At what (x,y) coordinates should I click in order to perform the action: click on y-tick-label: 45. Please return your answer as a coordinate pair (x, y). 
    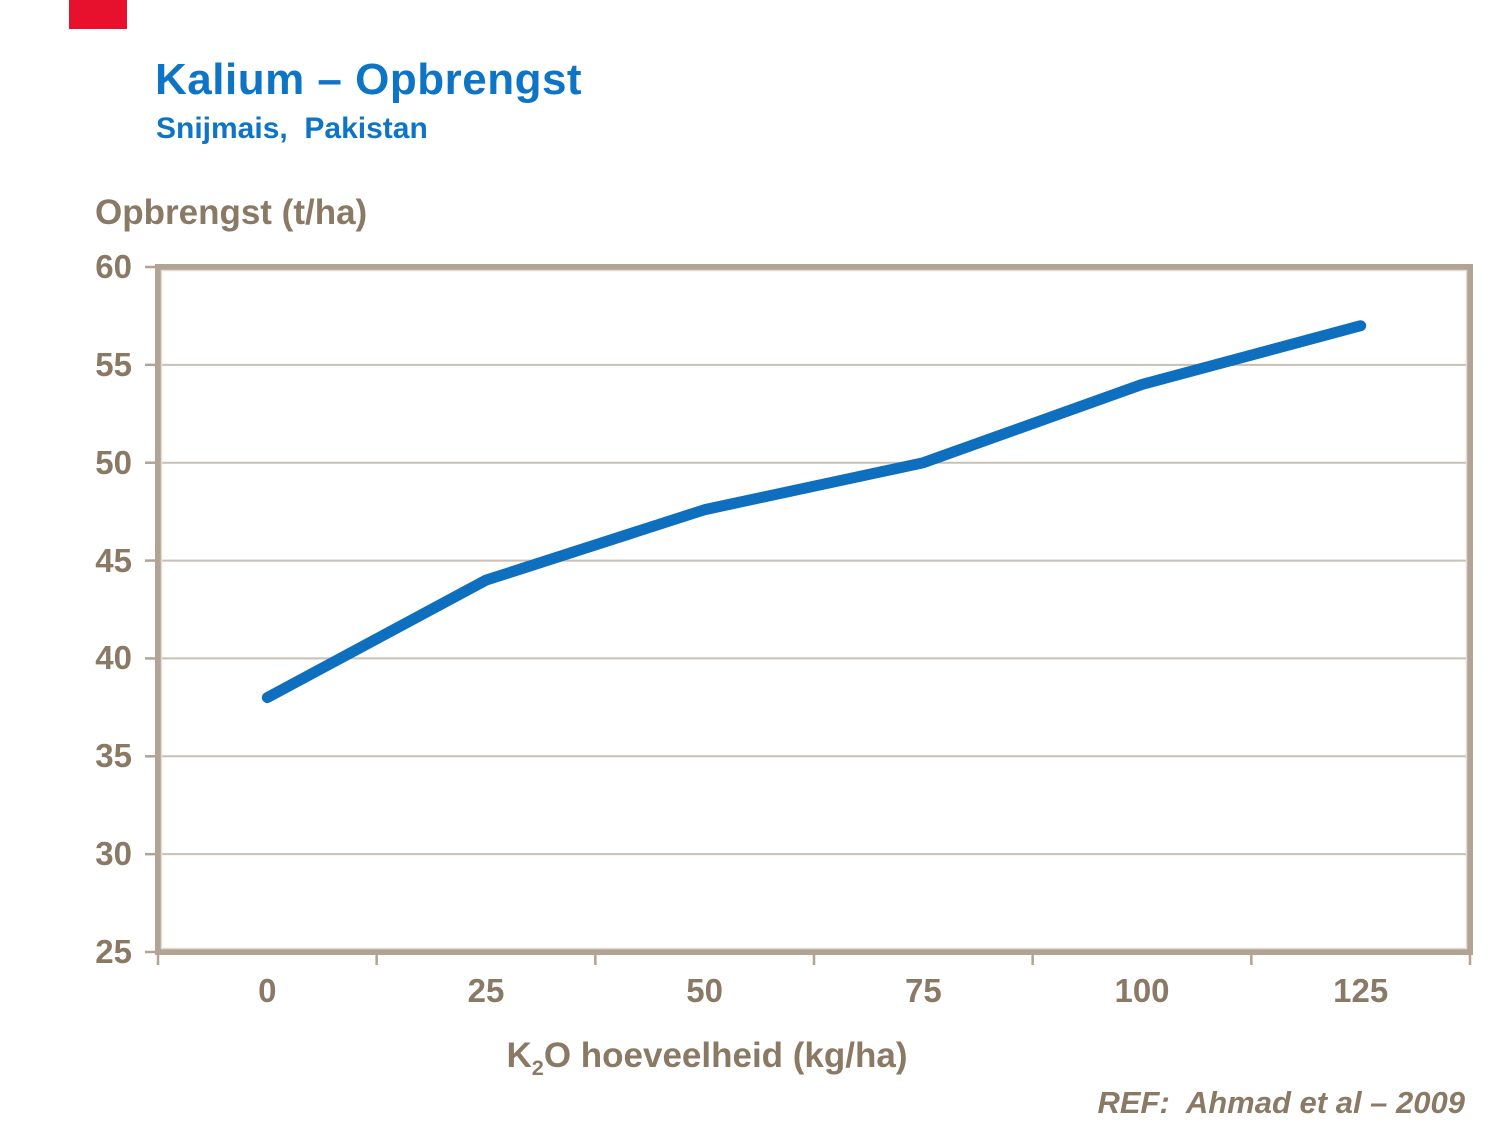
    Looking at the image, I should click on (113, 560).